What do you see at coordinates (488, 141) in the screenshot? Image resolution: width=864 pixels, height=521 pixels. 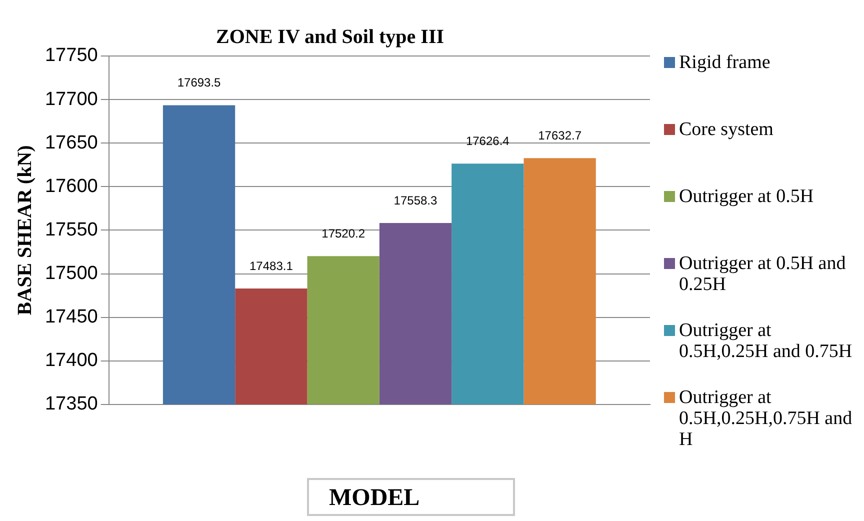 I see `data-label: 17626.4` at bounding box center [488, 141].